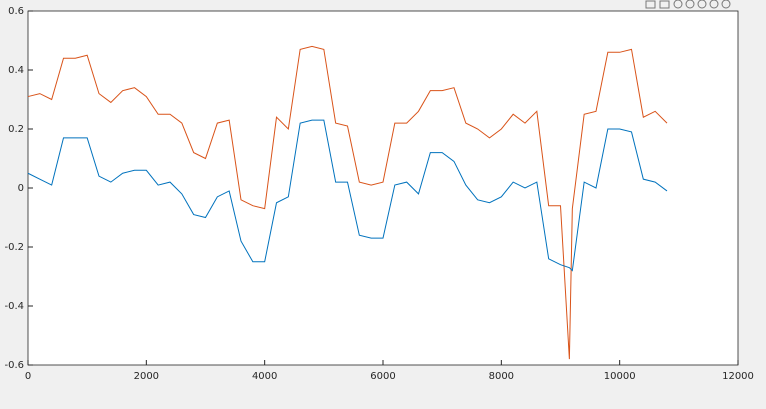 The height and width of the screenshot is (409, 766). I want to click on toolbar, so click(688, 4).